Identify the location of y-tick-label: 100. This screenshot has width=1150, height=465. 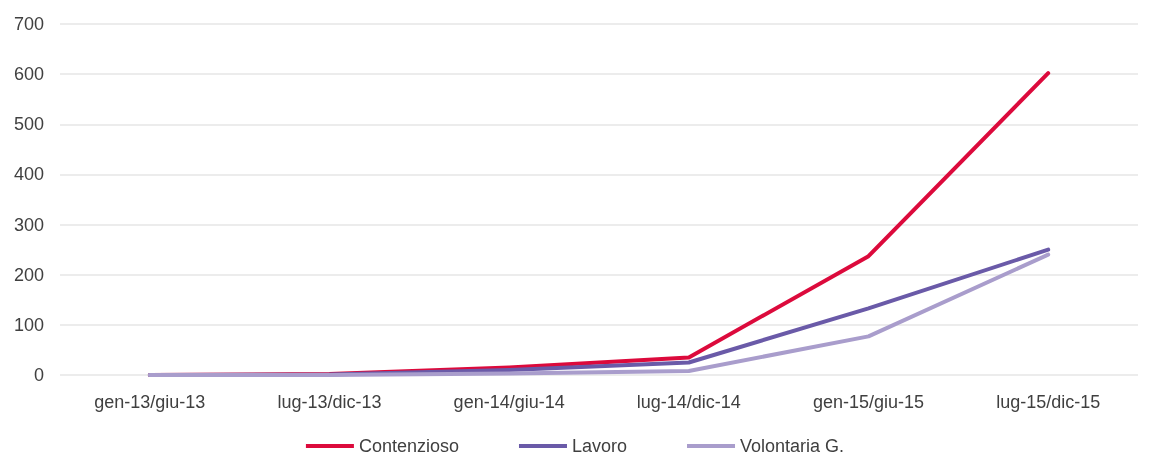
(28, 324).